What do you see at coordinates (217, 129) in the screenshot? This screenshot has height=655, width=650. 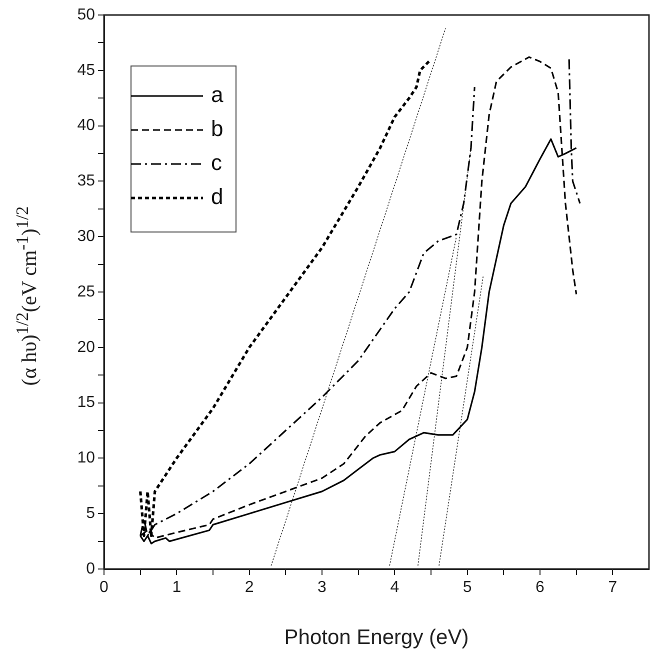 I see `legend-label: b` at bounding box center [217, 129].